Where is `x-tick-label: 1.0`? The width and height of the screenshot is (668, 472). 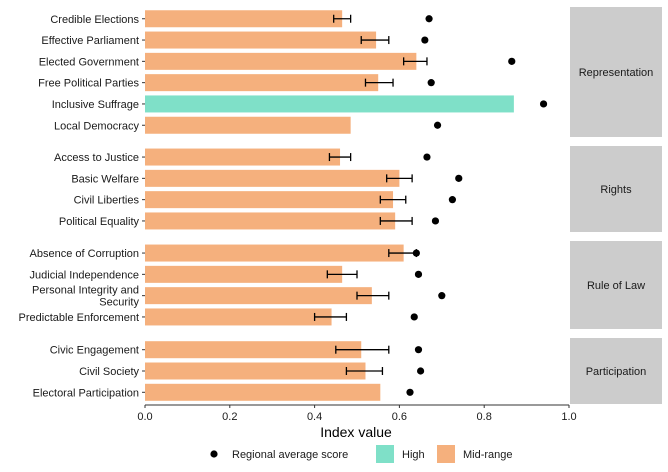 x-tick-label: 1.0 is located at coordinates (568, 417).